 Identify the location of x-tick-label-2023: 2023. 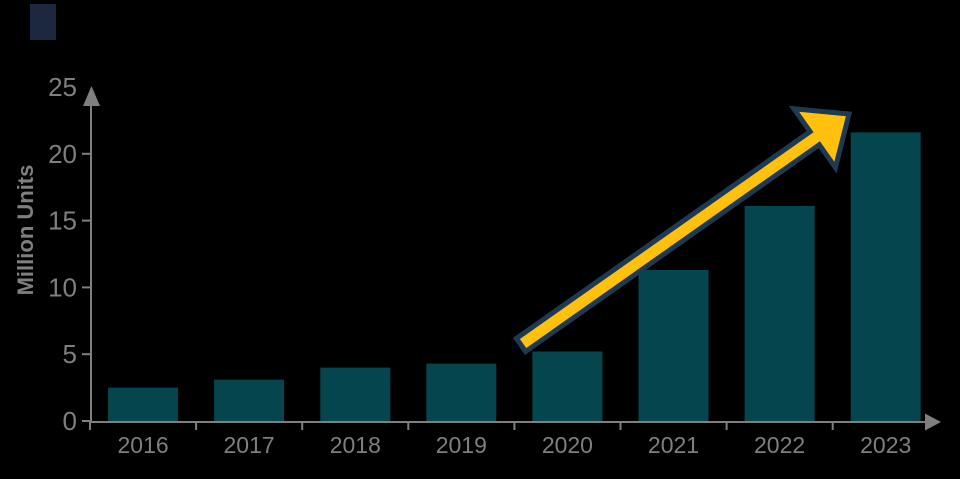
(885, 445).